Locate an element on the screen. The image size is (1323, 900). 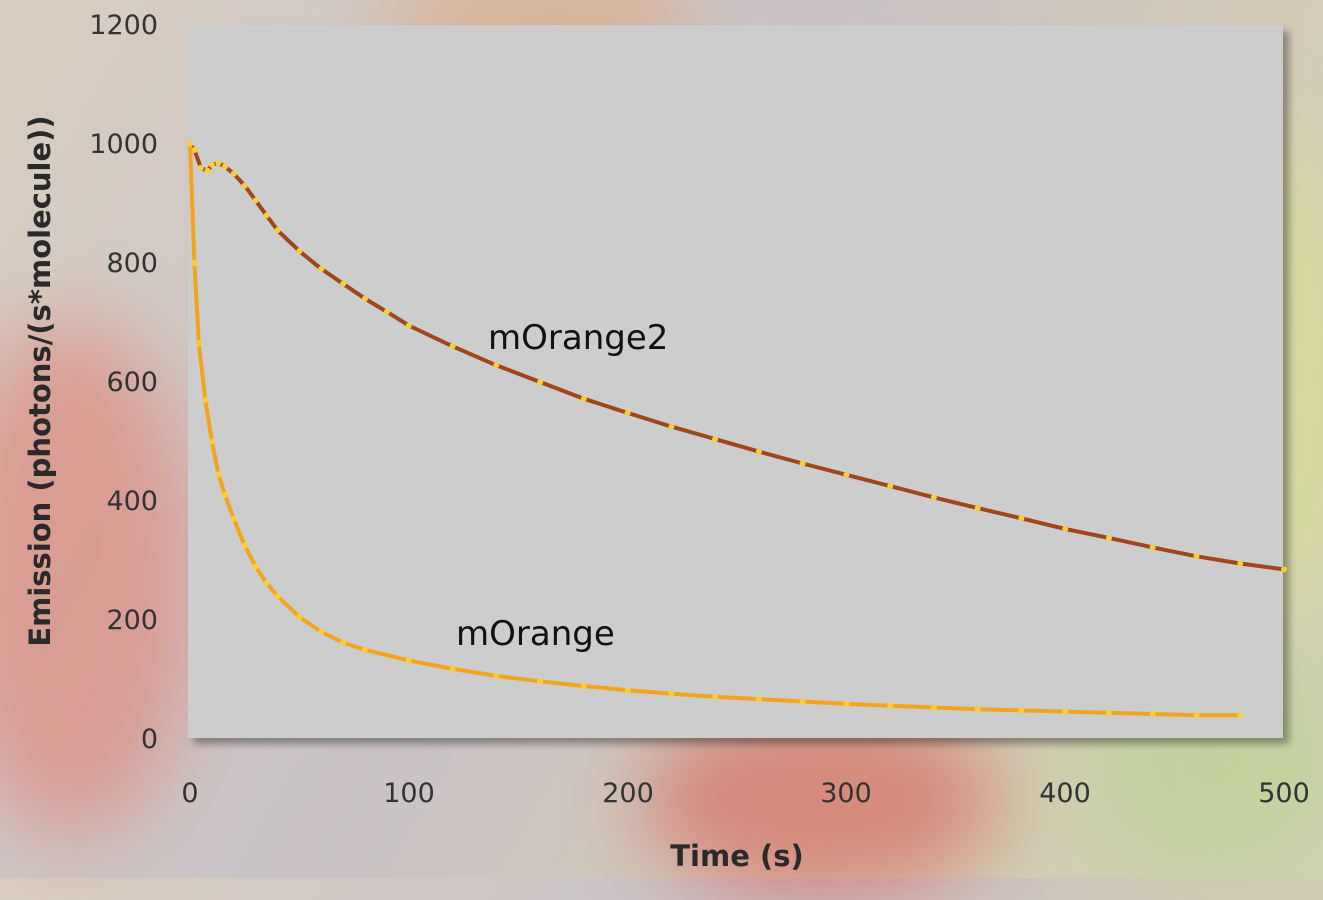
x-tick-label: 500 is located at coordinates (1284, 793).